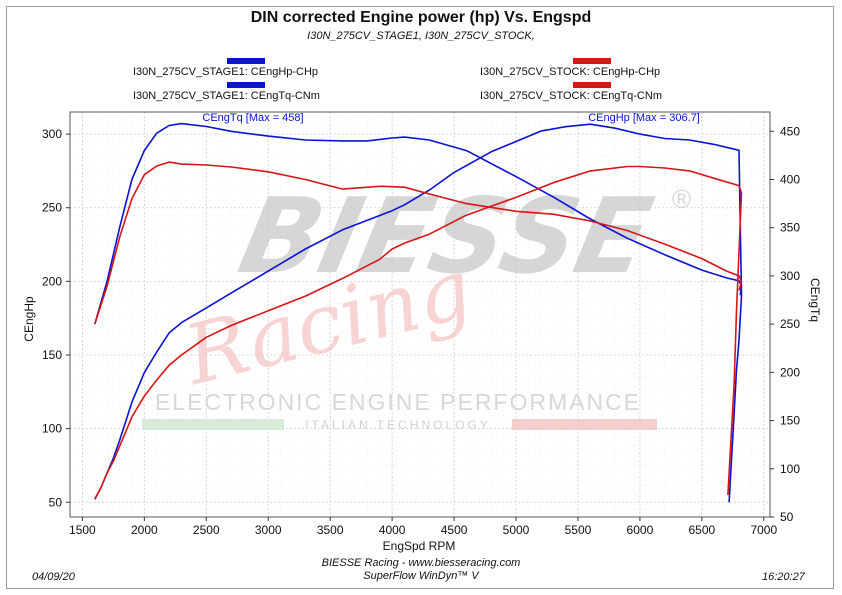 This screenshot has height=595, width=842. Describe the element at coordinates (790, 421) in the screenshot. I see `y-right-tick-label: 150` at that location.